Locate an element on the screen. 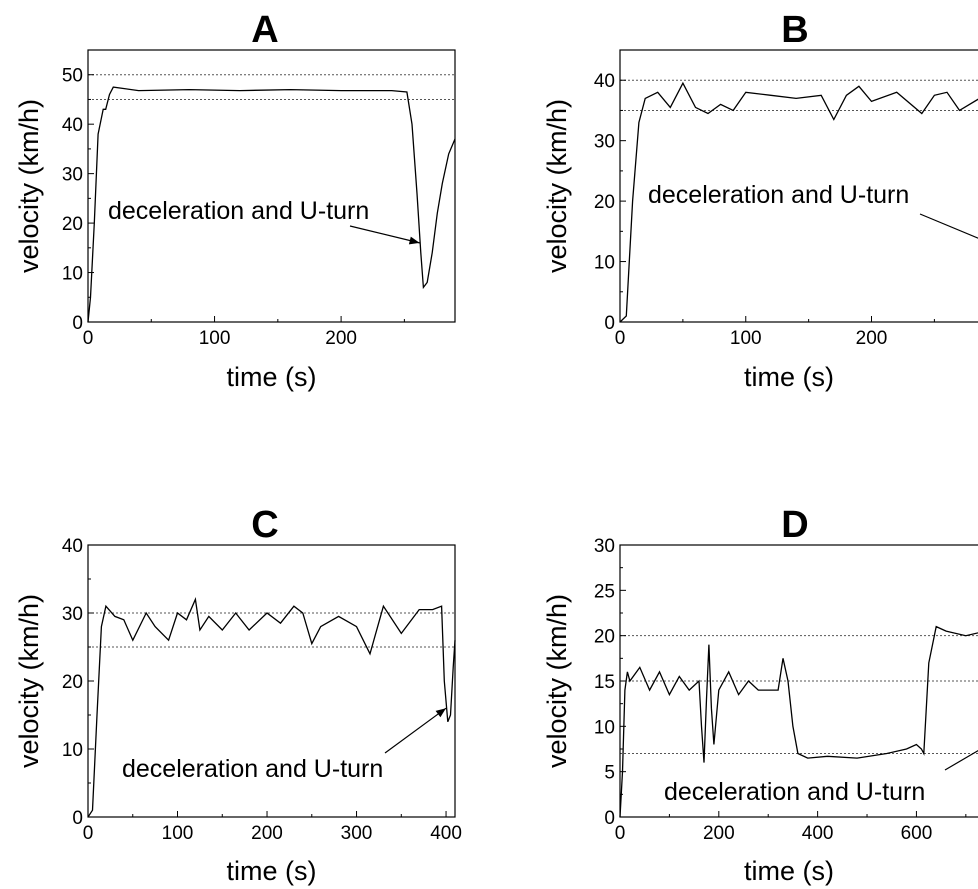 This screenshot has width=978, height=889. panel-title: B is located at coordinates (794, 30).